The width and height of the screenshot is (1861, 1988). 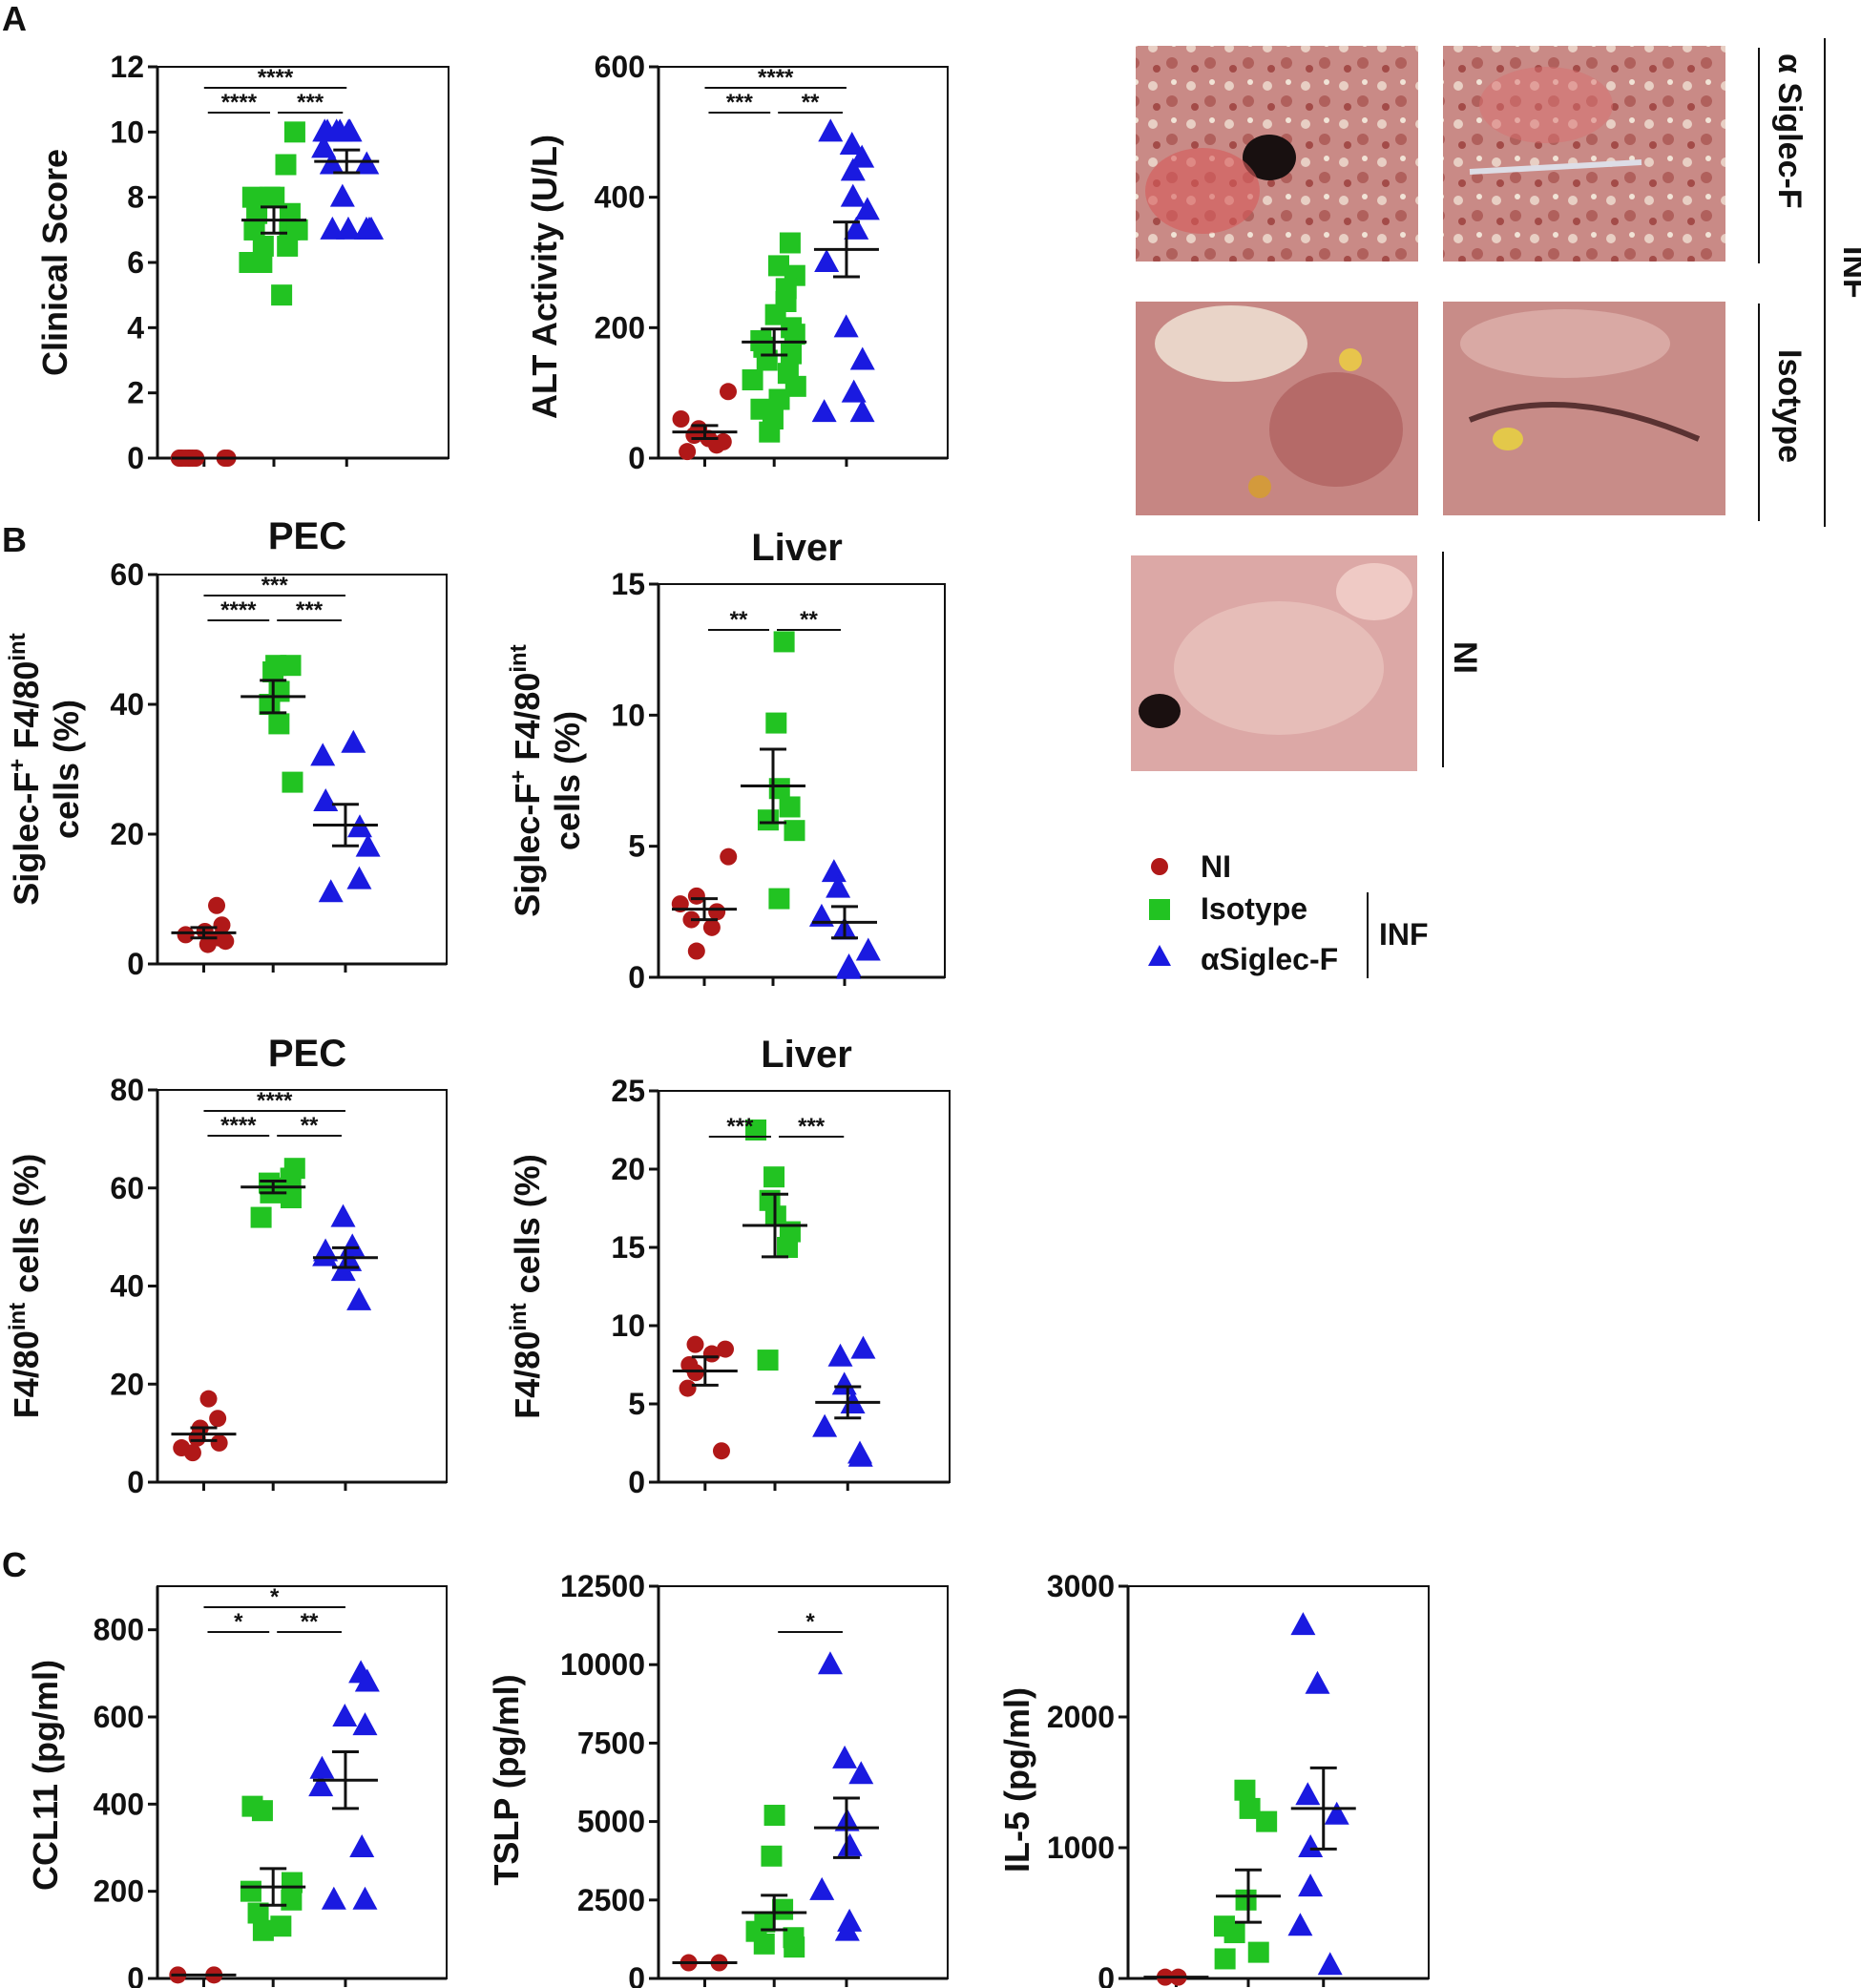 I want to click on sig-label-0: *, so click(x=238, y=1622).